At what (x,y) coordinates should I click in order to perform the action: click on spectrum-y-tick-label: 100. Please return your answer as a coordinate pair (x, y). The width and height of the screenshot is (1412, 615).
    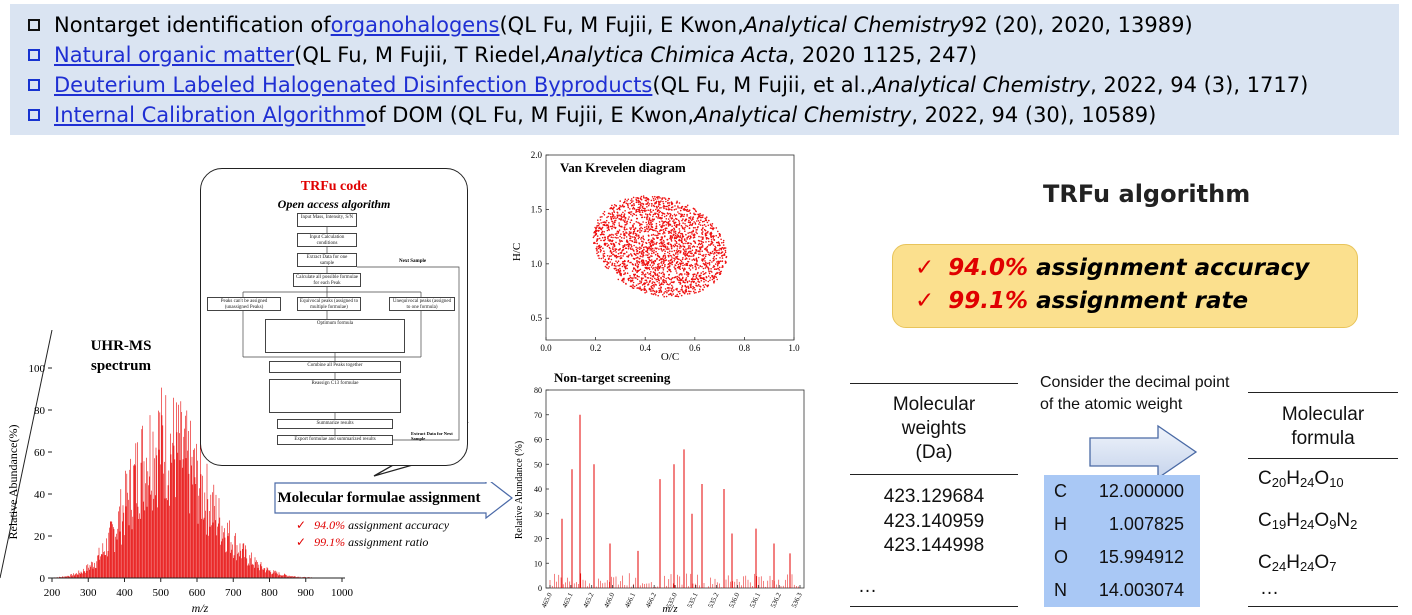
    Looking at the image, I should click on (37, 369).